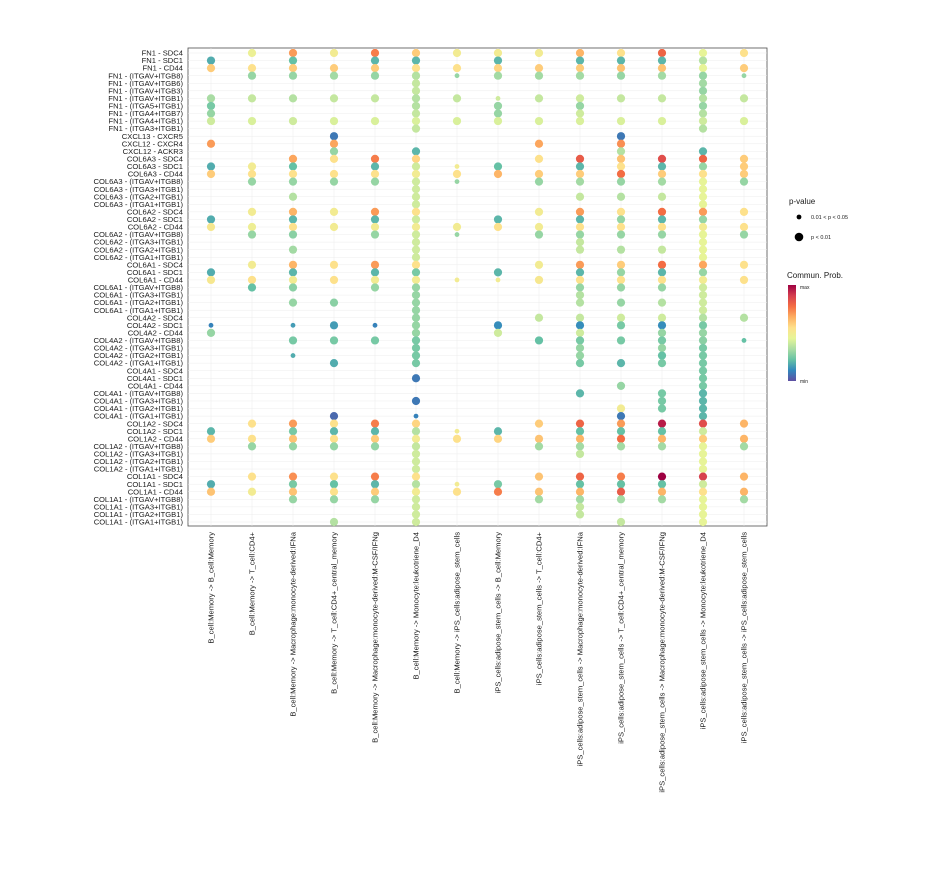 The width and height of the screenshot is (937, 870). I want to click on y-tick-label: COL1A1 - (ITGAV+ITGB8), so click(138, 499).